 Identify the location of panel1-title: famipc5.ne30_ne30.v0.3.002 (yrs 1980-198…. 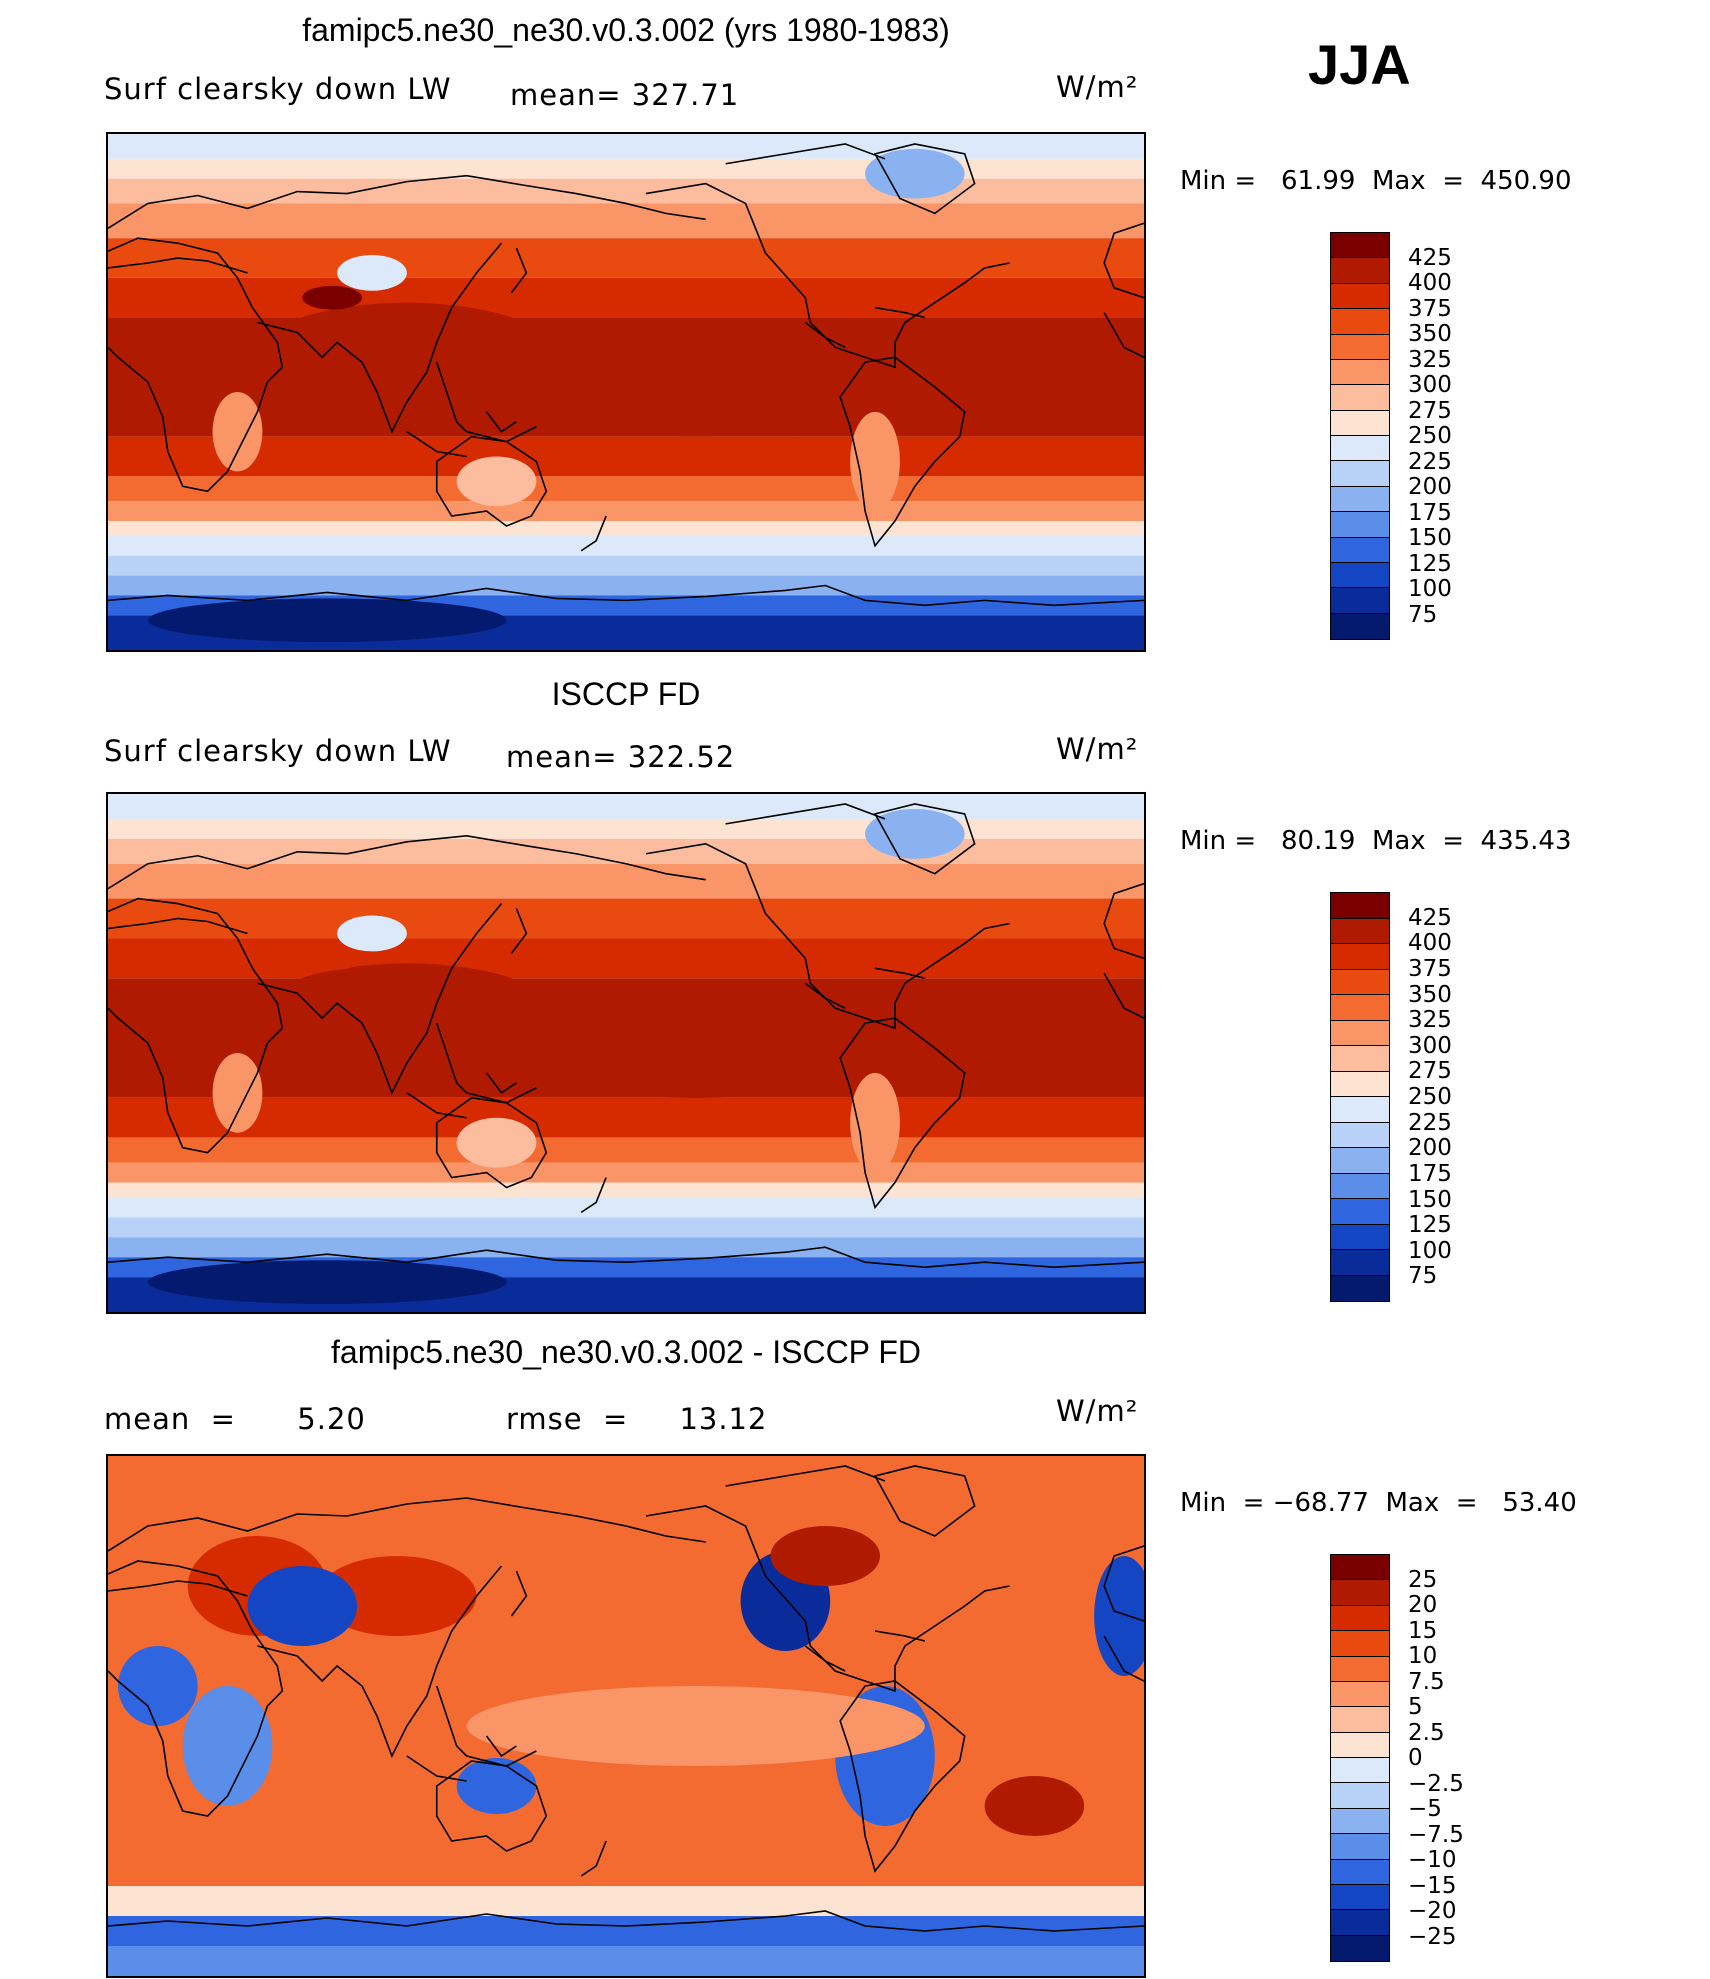
(626, 30).